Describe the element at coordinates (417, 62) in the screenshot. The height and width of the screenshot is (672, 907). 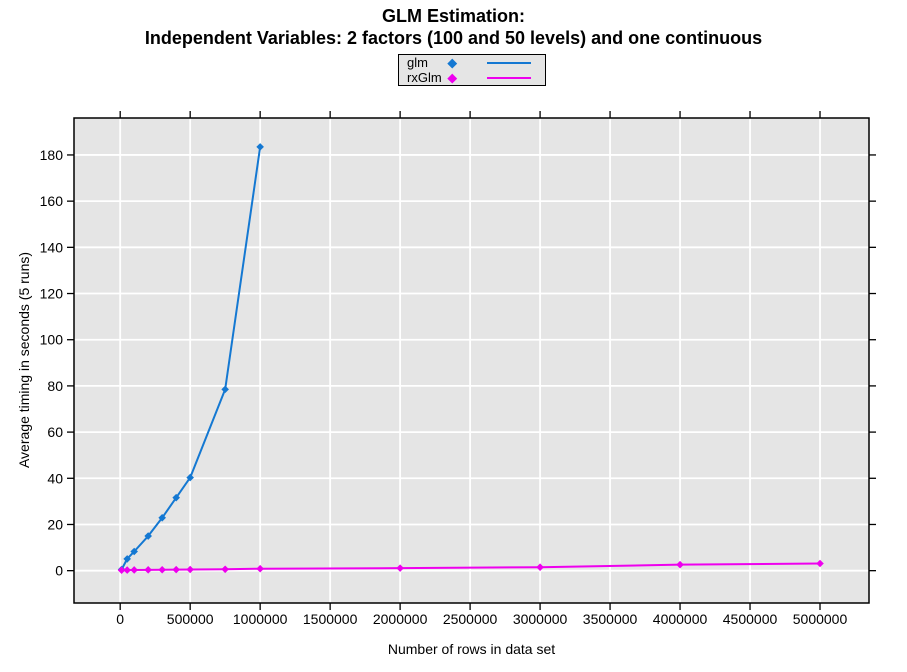
I see `legend-label-glm: glm` at that location.